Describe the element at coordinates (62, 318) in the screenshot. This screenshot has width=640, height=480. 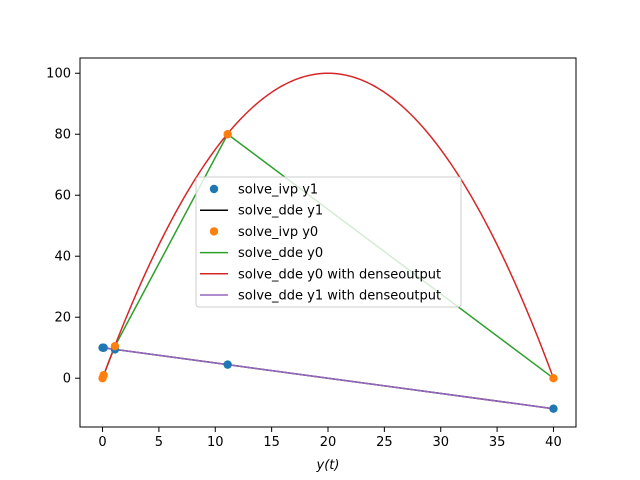
I see `y-tick-label: 20` at that location.